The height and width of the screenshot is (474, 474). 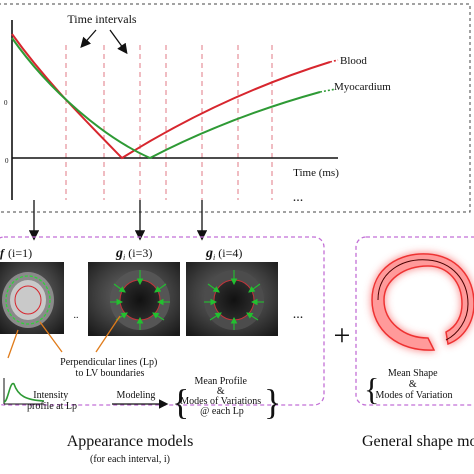 I want to click on shape-model-title: General shape mo, so click(x=418, y=441).